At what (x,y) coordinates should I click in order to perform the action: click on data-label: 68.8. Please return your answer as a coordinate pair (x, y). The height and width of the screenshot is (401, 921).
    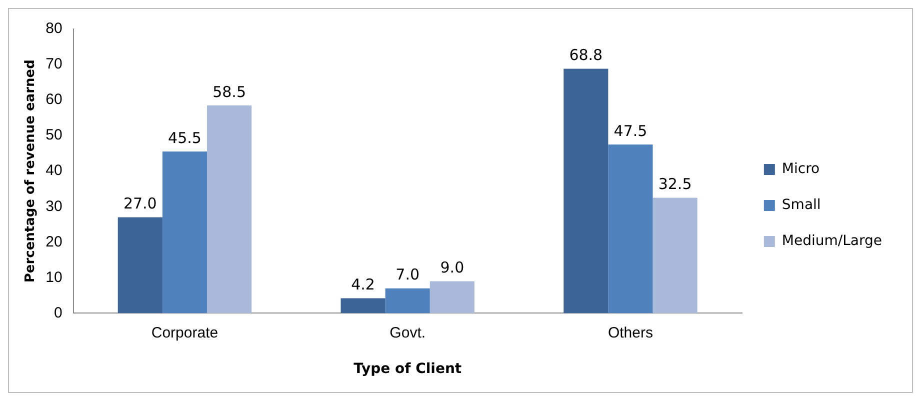
    Looking at the image, I should click on (586, 55).